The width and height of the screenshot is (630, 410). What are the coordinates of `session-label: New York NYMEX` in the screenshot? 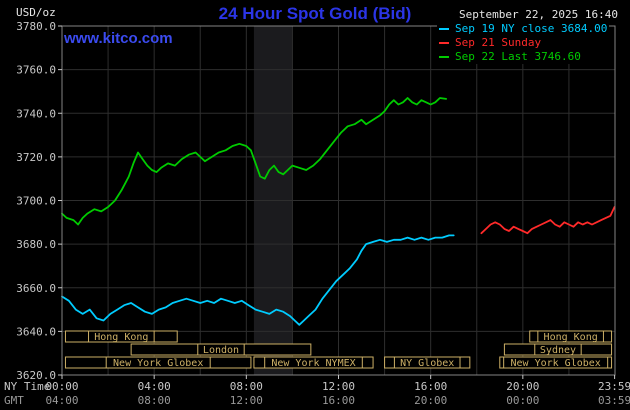 It's located at (313, 363).